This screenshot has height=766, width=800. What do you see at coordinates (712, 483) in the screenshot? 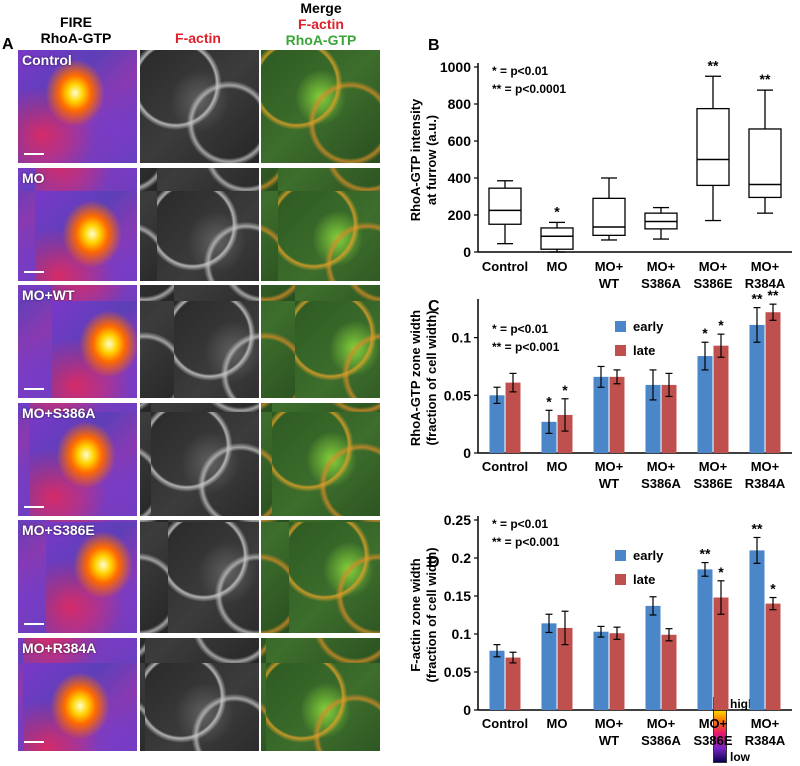
I see `chart-c-category-label: S386E` at bounding box center [712, 483].